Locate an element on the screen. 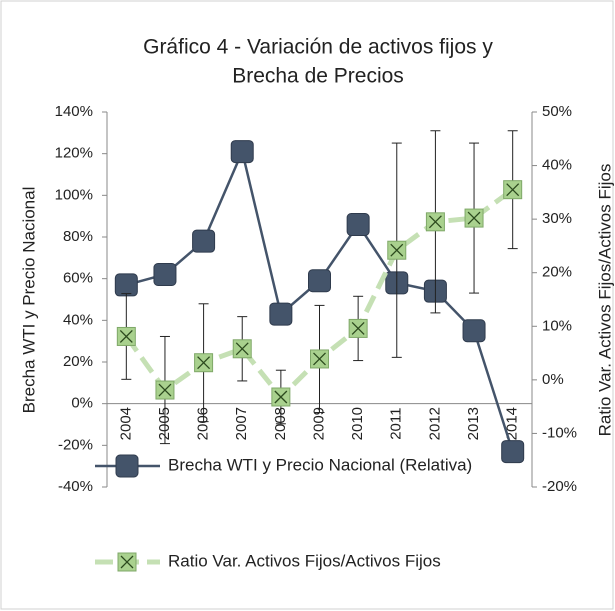  legend-label: Ratio Var. Activos Fijos/Activos Fijos is located at coordinates (304, 560).